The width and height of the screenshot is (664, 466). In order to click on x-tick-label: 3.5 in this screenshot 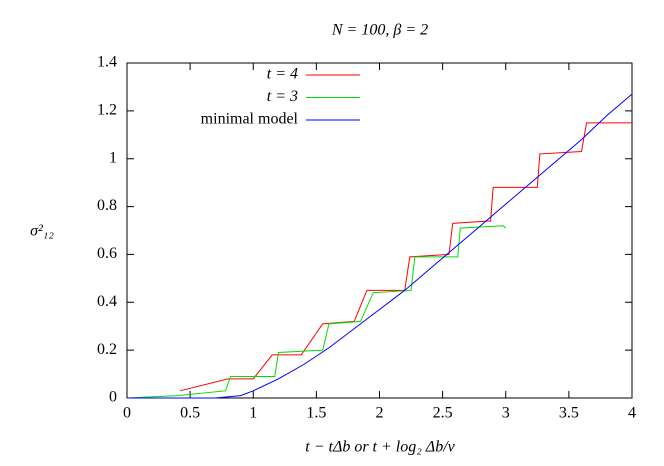, I will do `click(569, 413)`.